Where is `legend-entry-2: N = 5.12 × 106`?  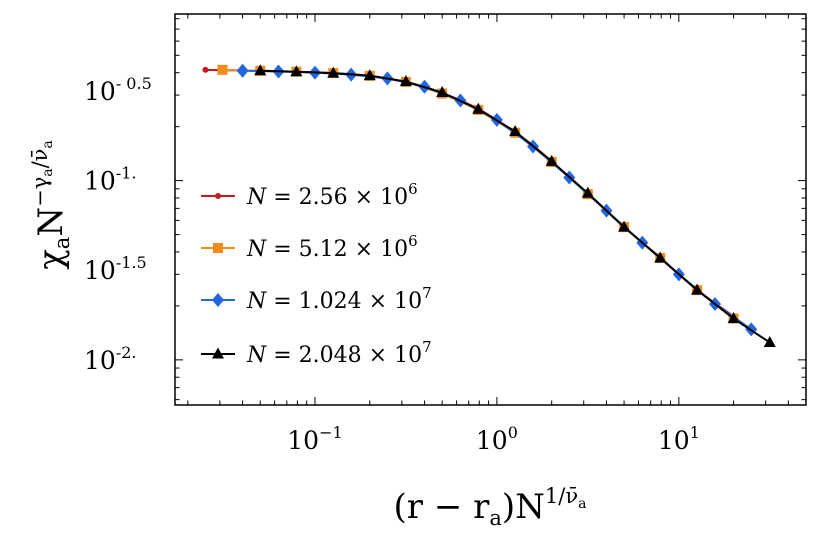 legend-entry-2: N = 5.12 × 106 is located at coordinates (309, 247).